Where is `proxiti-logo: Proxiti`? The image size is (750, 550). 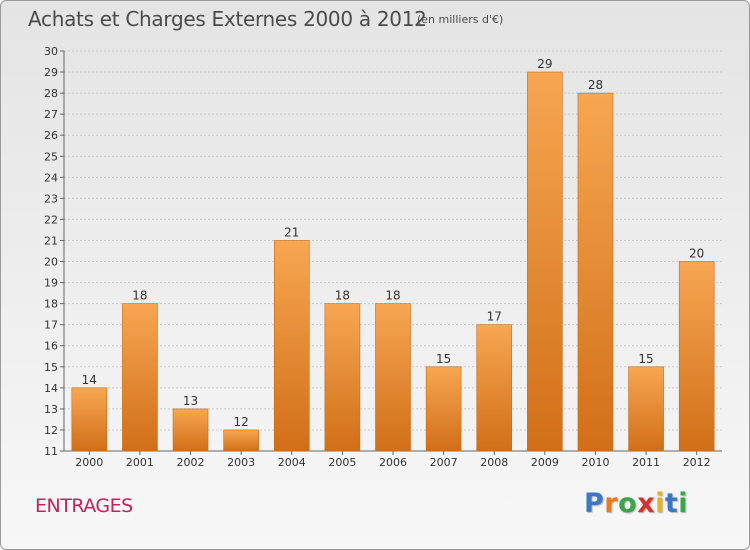 proxiti-logo: Proxiti is located at coordinates (636, 503).